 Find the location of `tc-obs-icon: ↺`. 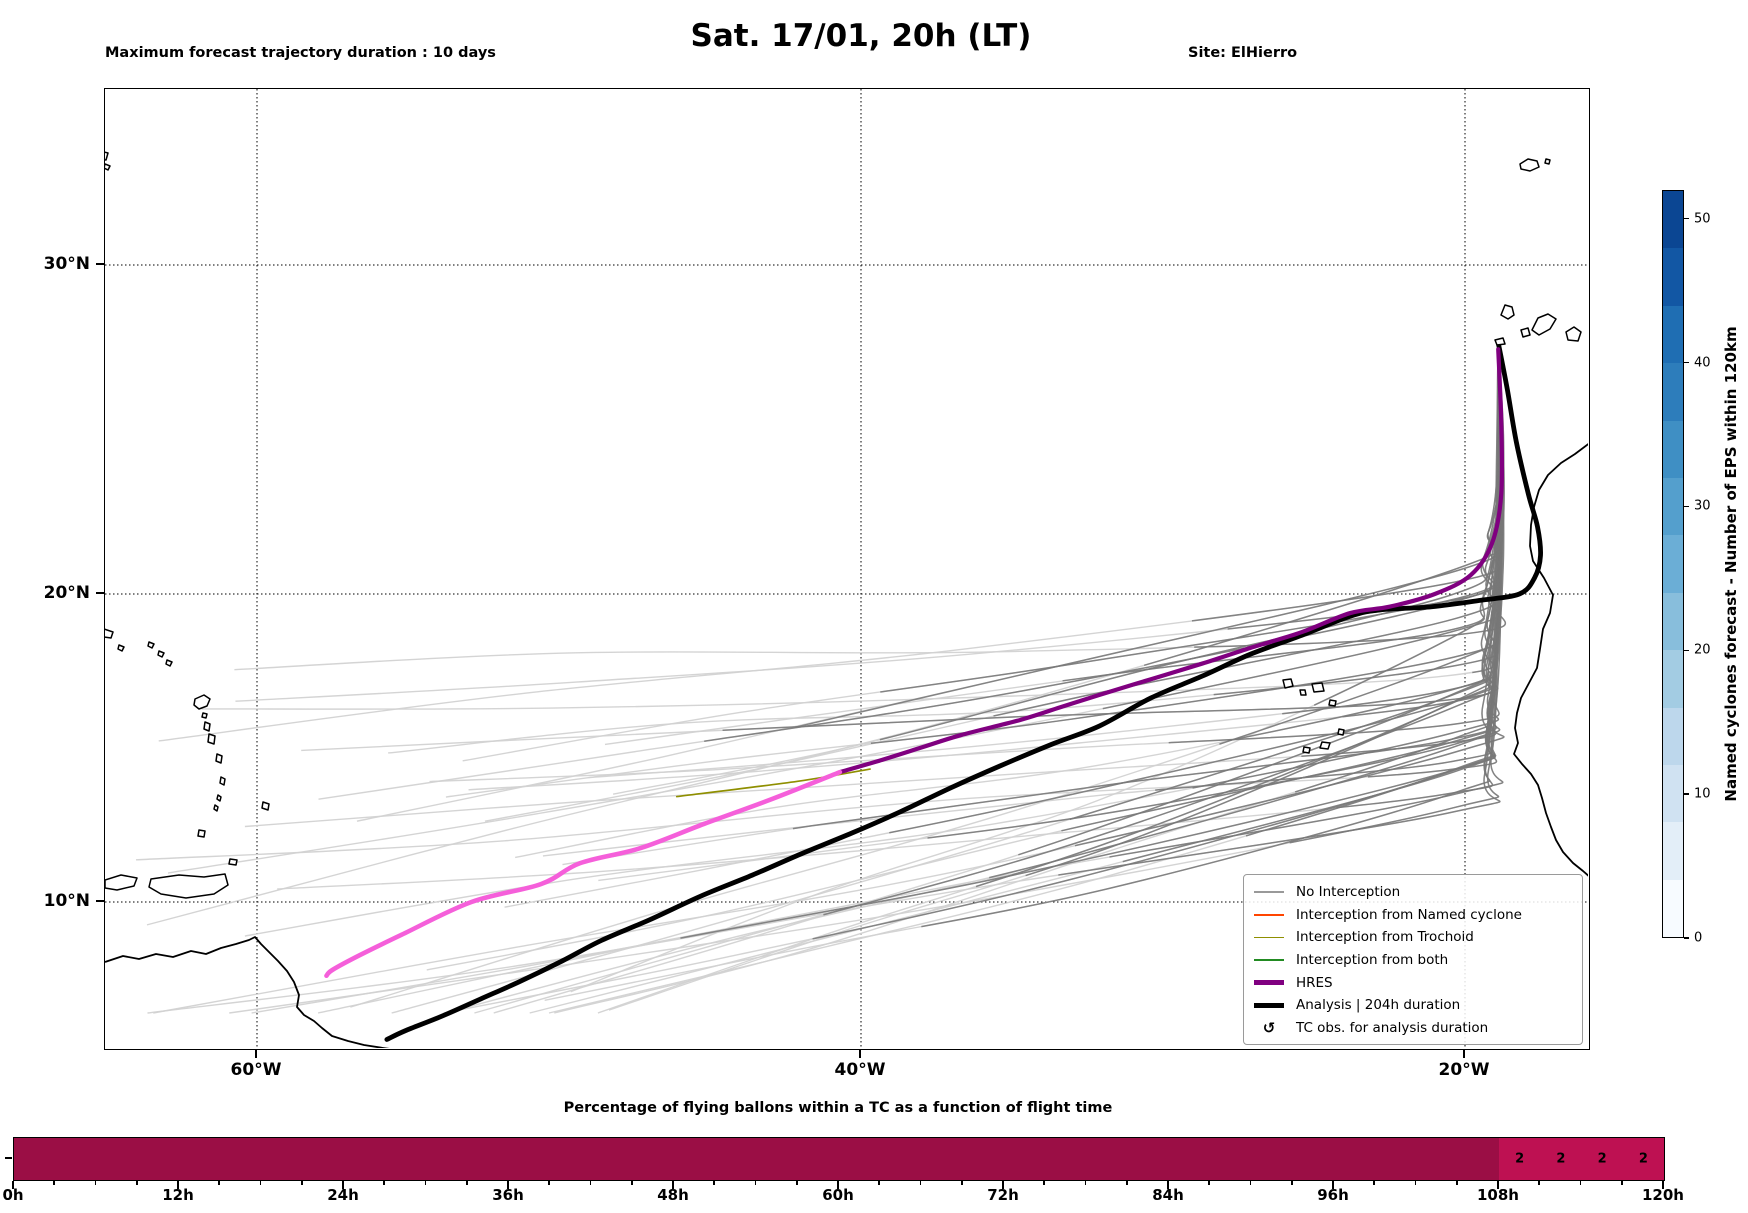

tc-obs-icon: ↺ is located at coordinates (1269, 1027).